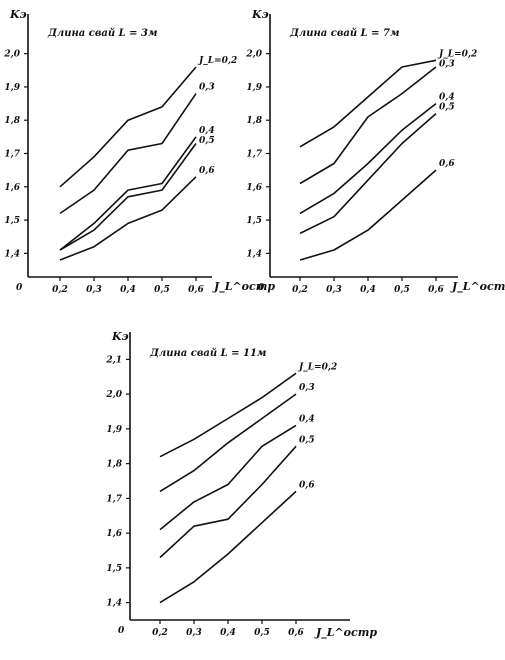  Describe the element at coordinates (113, 360) in the screenshot. I see `y-tick-label: 2,1` at that location.